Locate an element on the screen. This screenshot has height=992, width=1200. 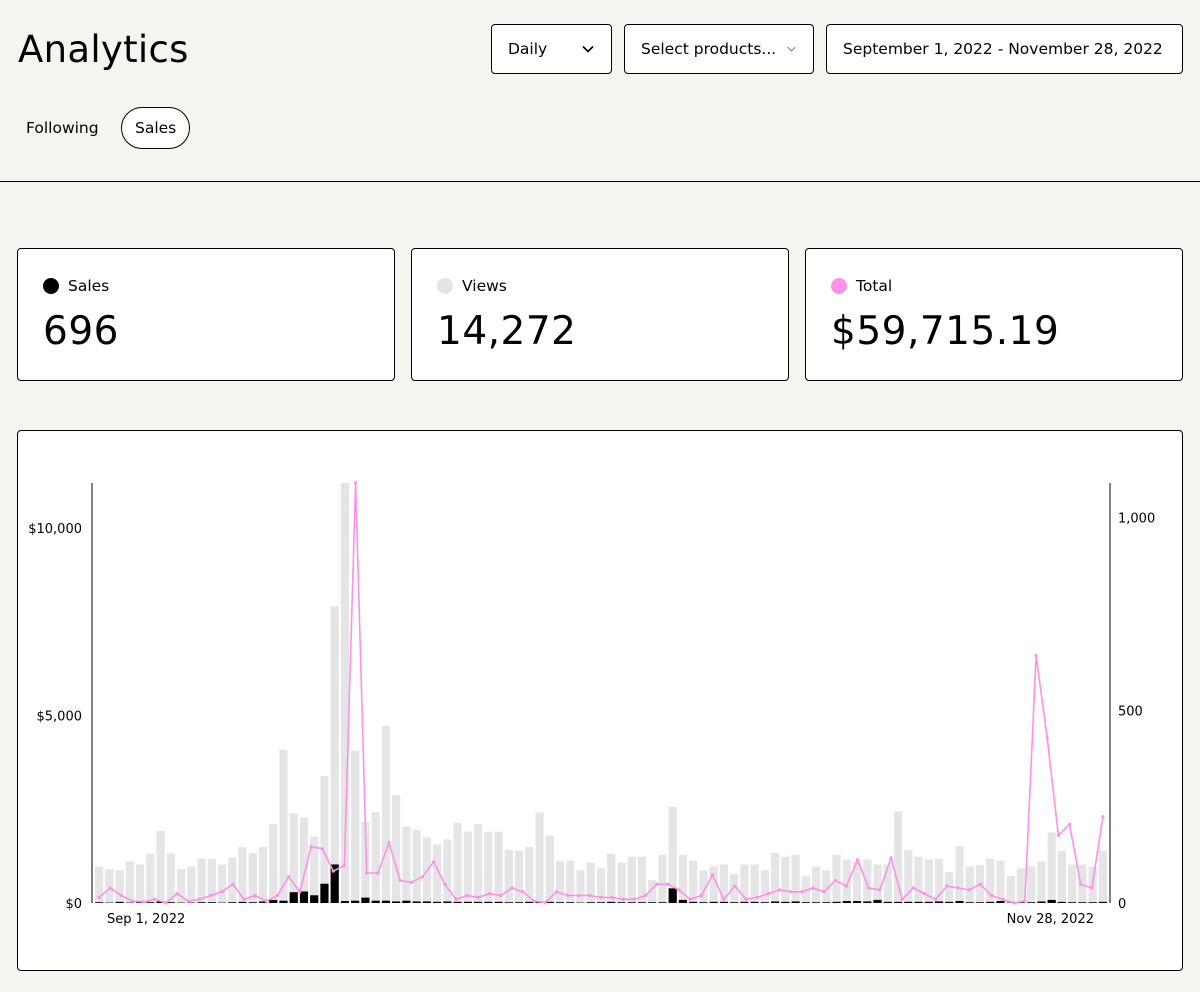
sales-stat-card: Sales 696 is located at coordinates (206, 314).